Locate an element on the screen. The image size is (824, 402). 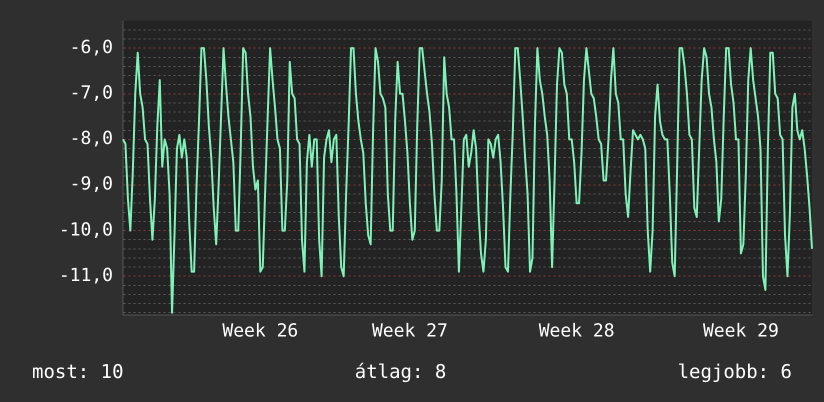
y-tick-label: -8,0 is located at coordinates (91, 139).